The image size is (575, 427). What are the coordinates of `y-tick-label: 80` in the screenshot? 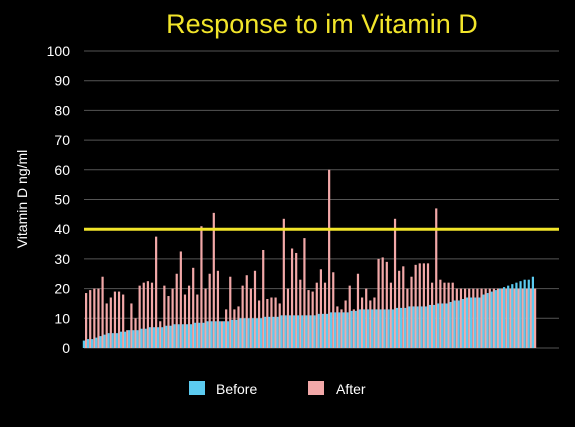 It's located at (62, 110).